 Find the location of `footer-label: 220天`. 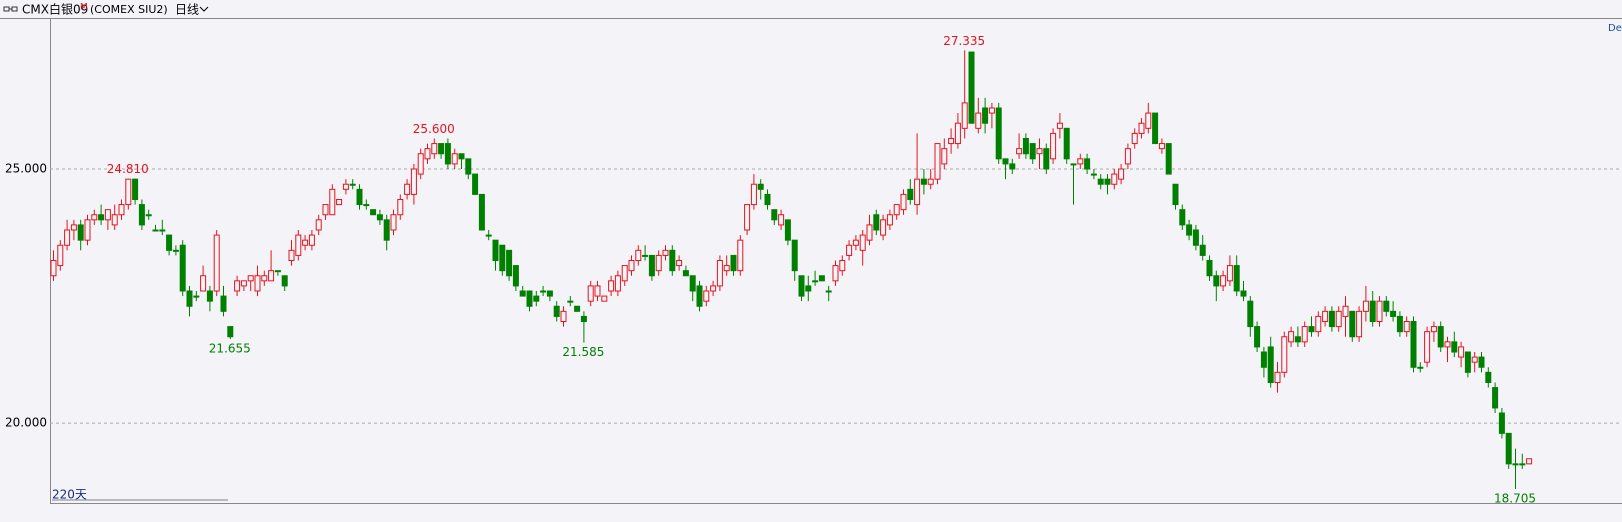

footer-label: 220天 is located at coordinates (69, 495).